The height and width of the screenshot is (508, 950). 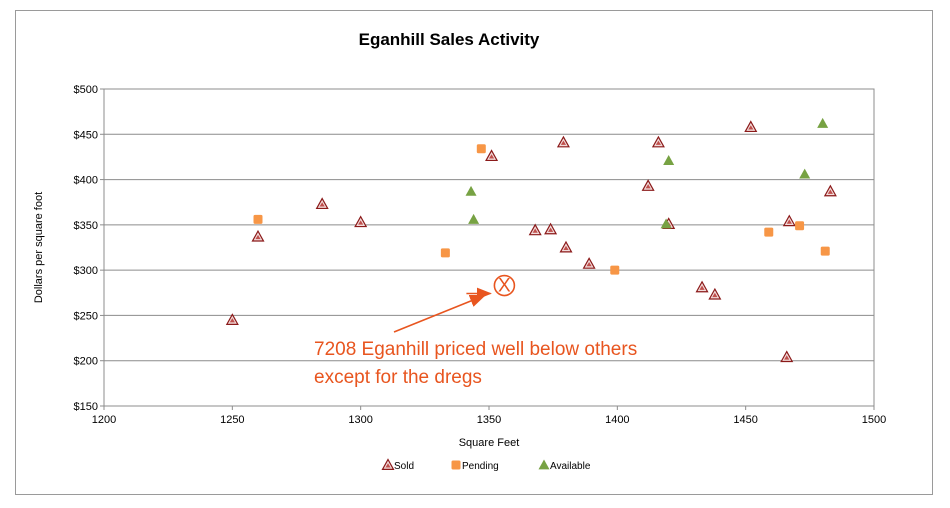 What do you see at coordinates (86, 271) in the screenshot?
I see `y-tick-label: $300` at bounding box center [86, 271].